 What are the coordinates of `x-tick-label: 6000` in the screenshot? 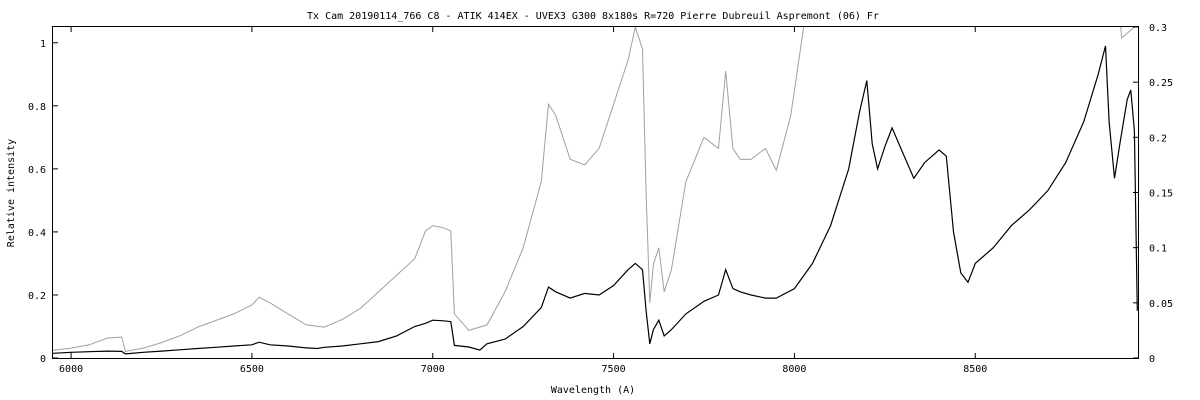 It's located at (71, 369).